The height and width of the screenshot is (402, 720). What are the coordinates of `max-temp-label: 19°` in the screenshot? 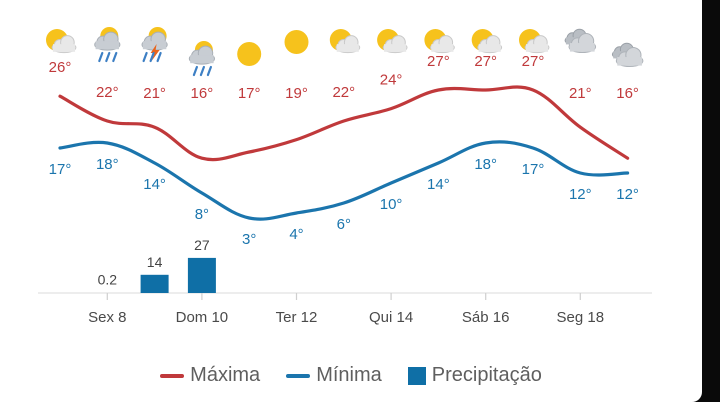 It's located at (296, 93).